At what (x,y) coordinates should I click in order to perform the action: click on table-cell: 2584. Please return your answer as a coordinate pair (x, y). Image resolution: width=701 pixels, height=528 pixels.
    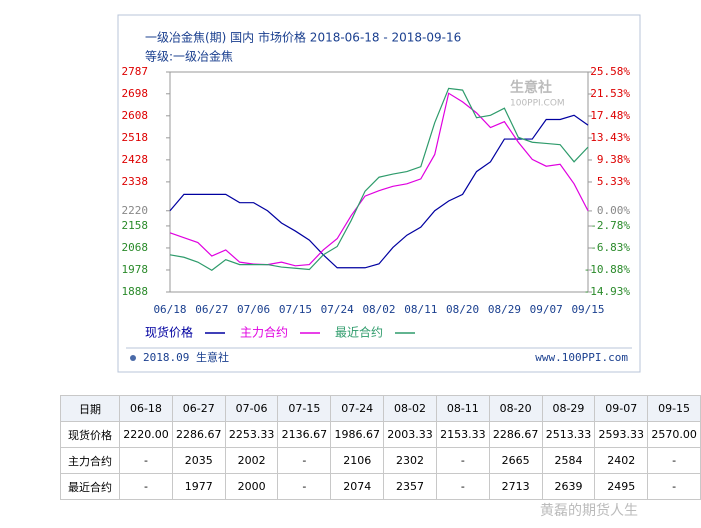
    Looking at the image, I should click on (568, 460).